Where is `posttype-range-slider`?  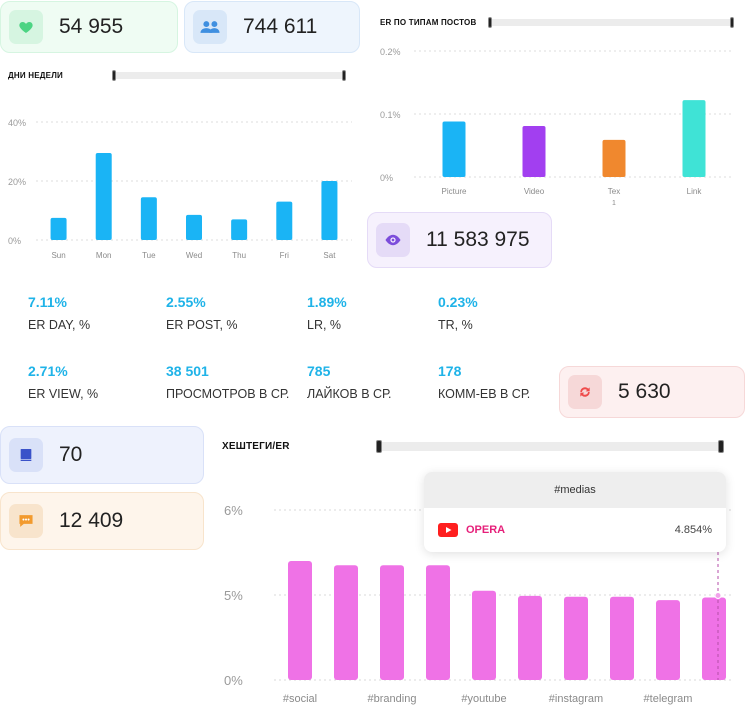
posttype-range-slider is located at coordinates (611, 22).